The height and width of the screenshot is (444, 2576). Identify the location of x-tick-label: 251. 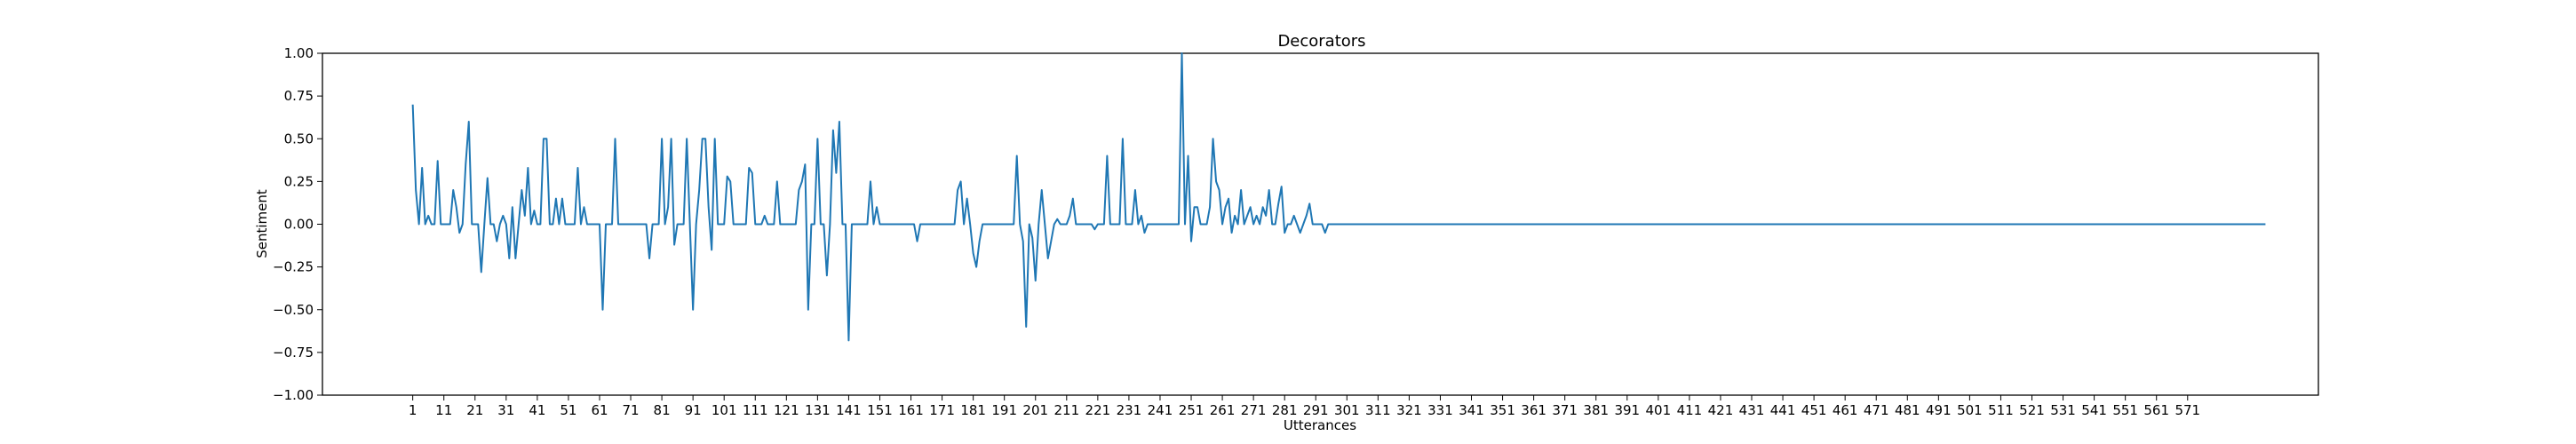
(1192, 410).